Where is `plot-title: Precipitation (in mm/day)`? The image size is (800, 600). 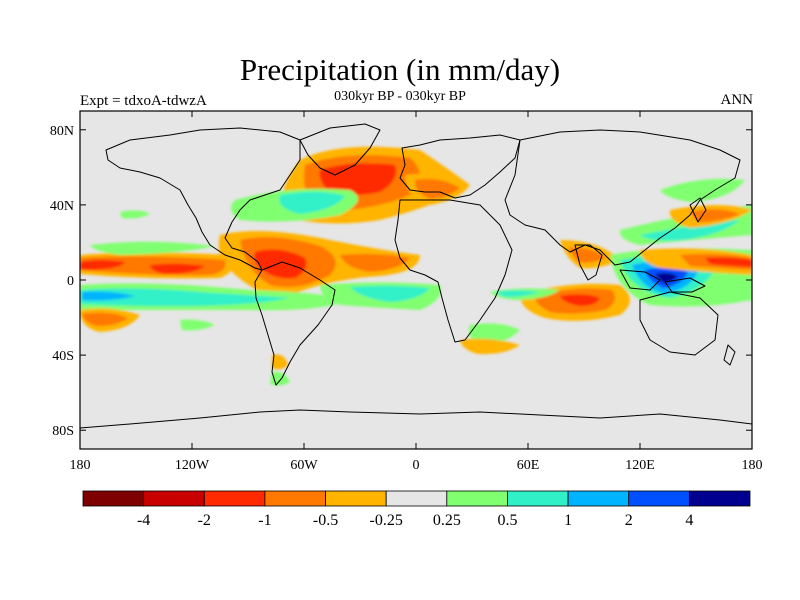 plot-title: Precipitation (in mm/day) is located at coordinates (400, 69).